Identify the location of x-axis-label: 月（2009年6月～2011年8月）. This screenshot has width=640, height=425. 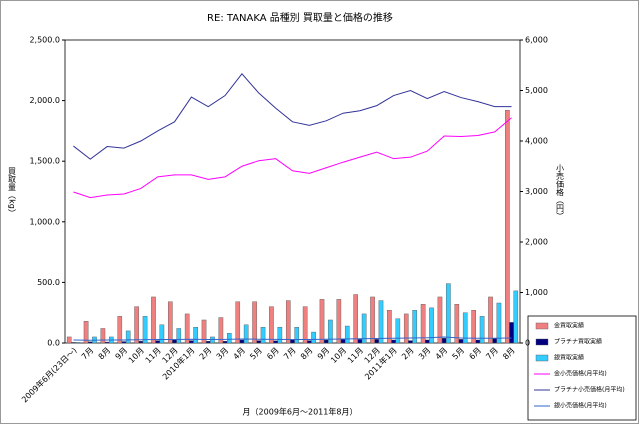
(300, 412).